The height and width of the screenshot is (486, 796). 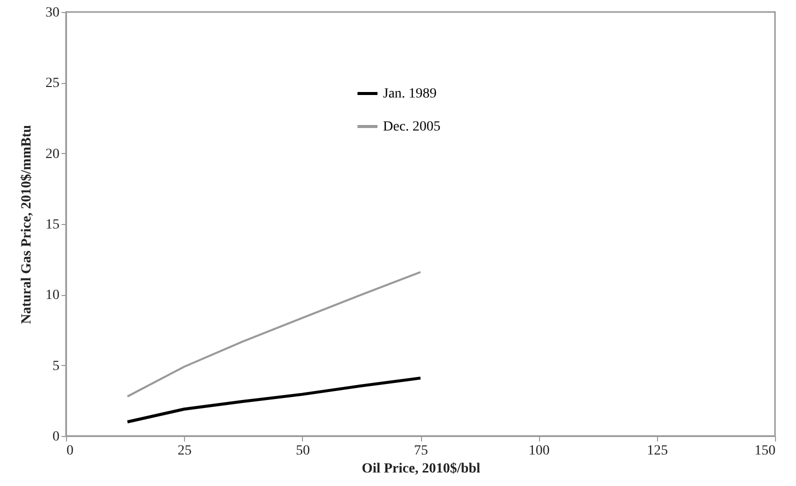 I want to click on y-tick-label: 25, so click(x=53, y=84).